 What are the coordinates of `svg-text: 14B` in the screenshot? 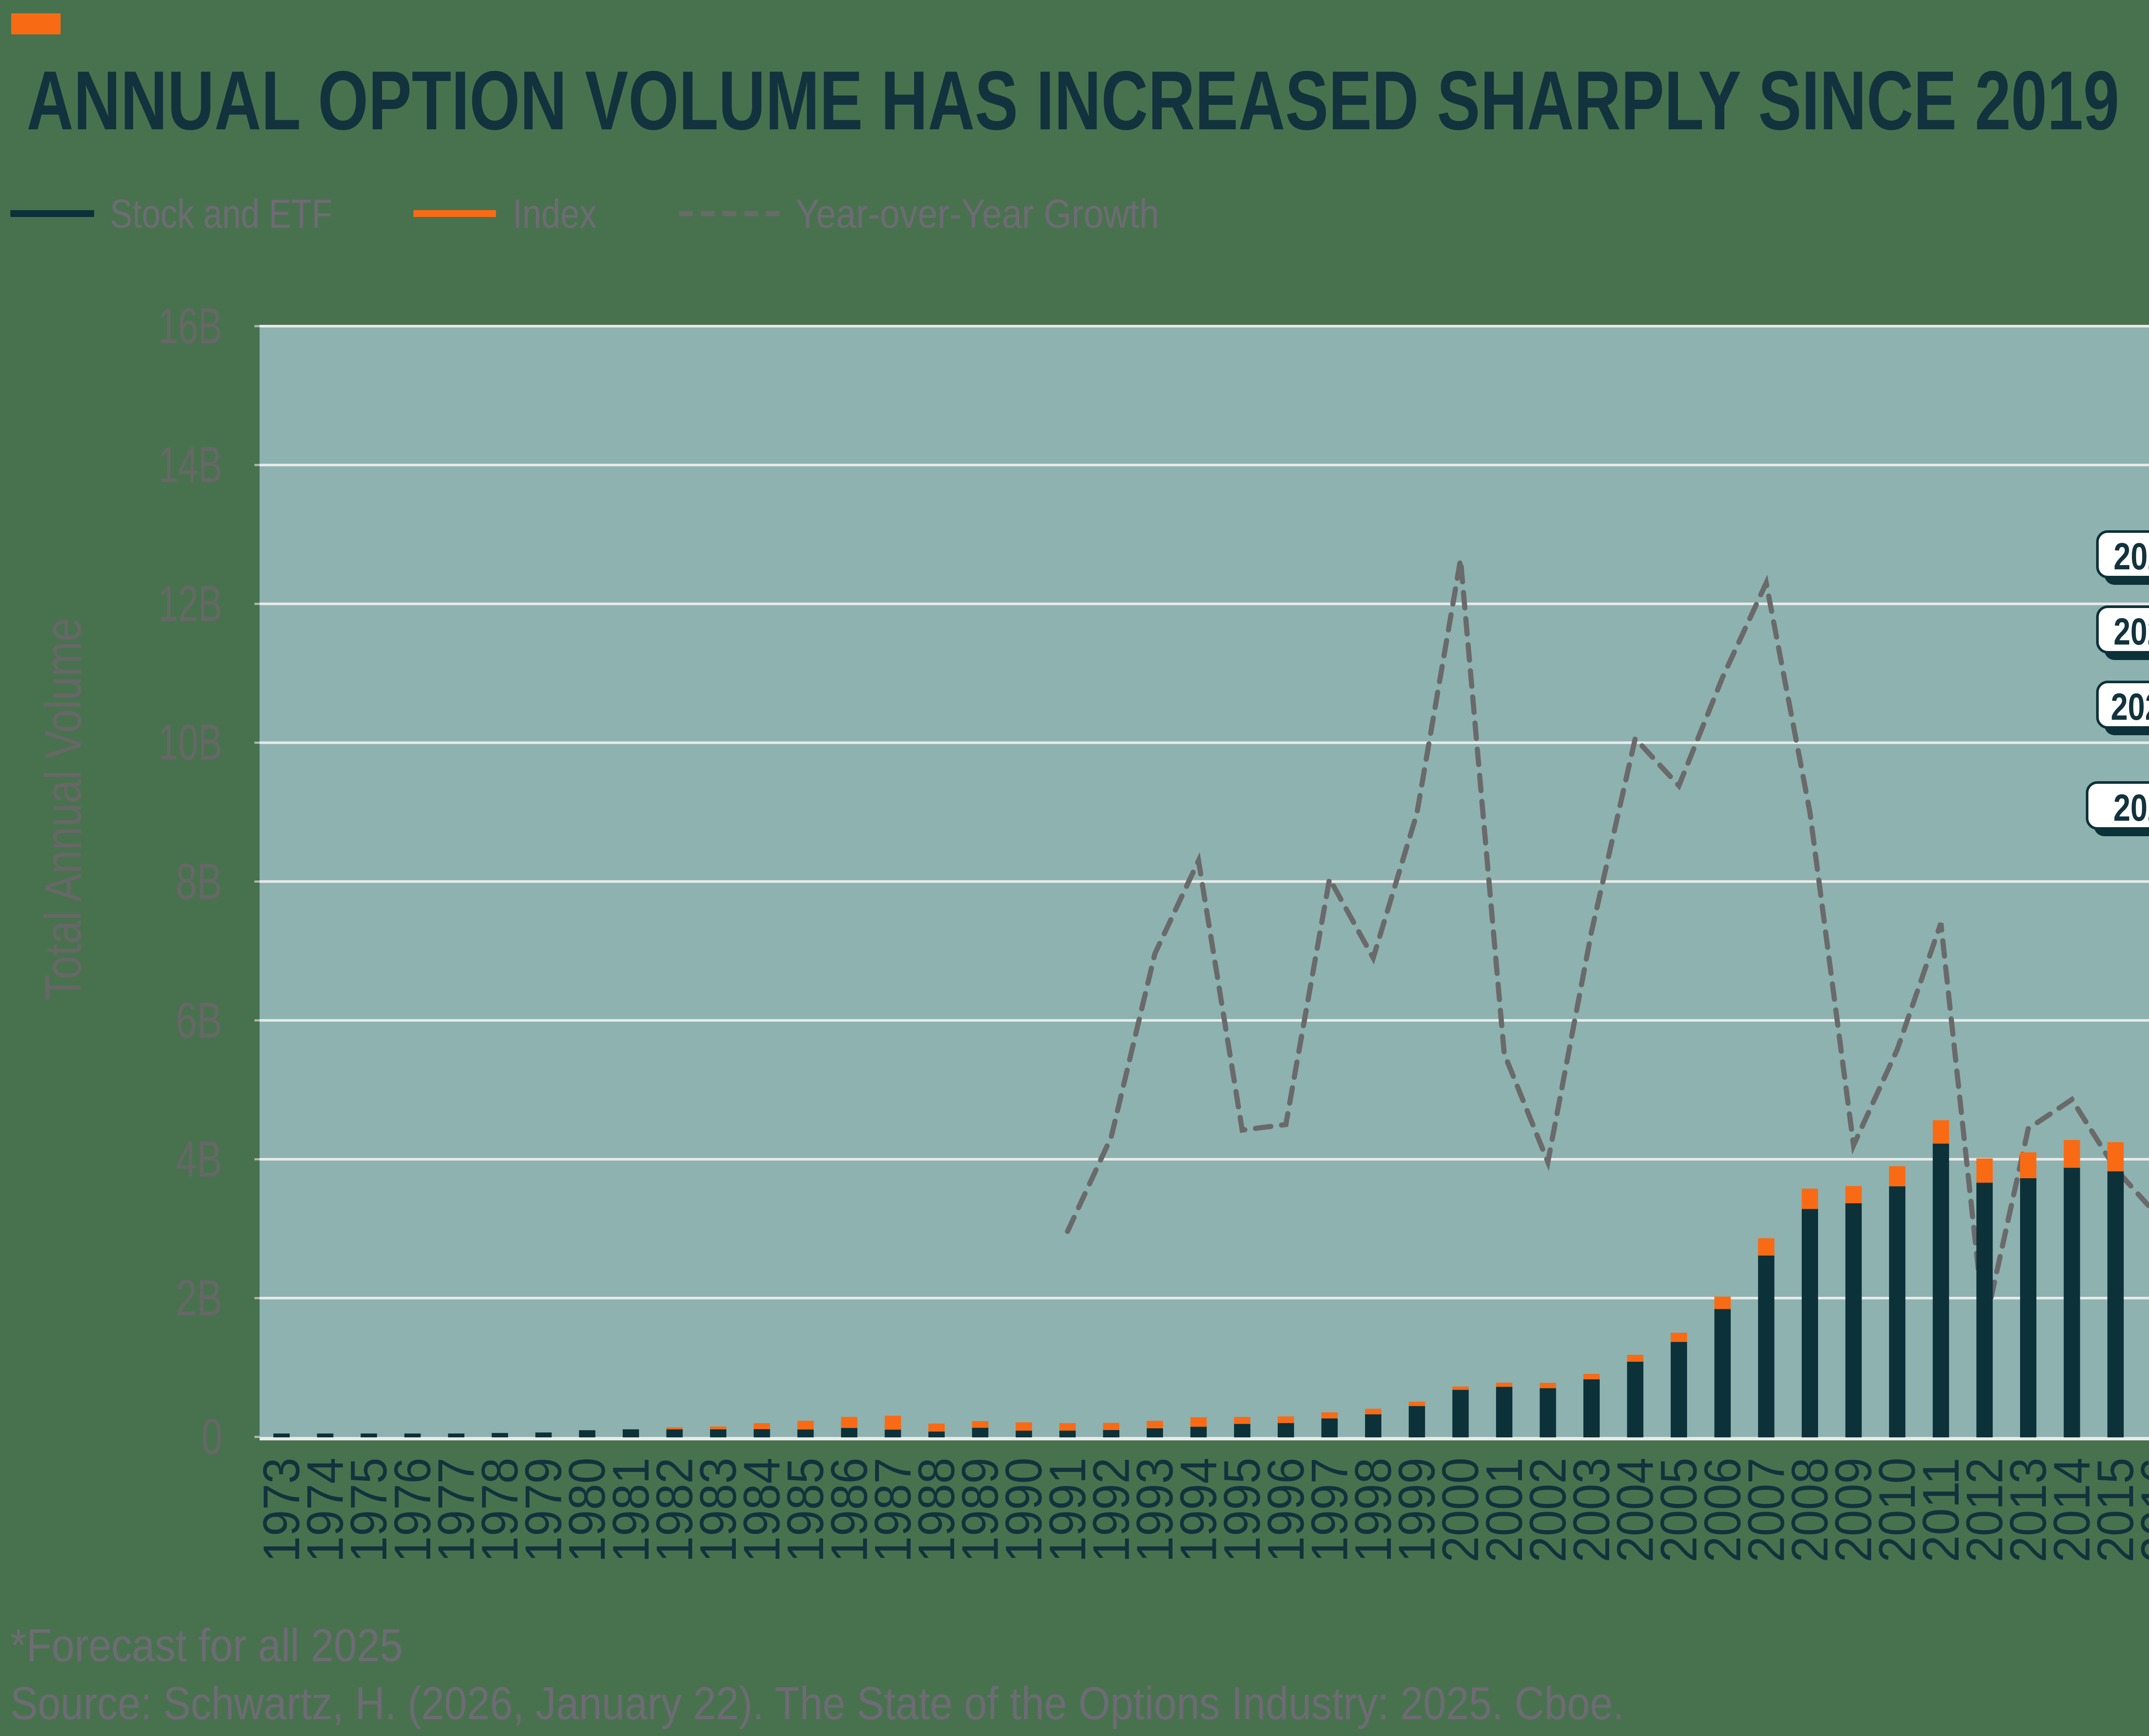 It's located at (190, 465).